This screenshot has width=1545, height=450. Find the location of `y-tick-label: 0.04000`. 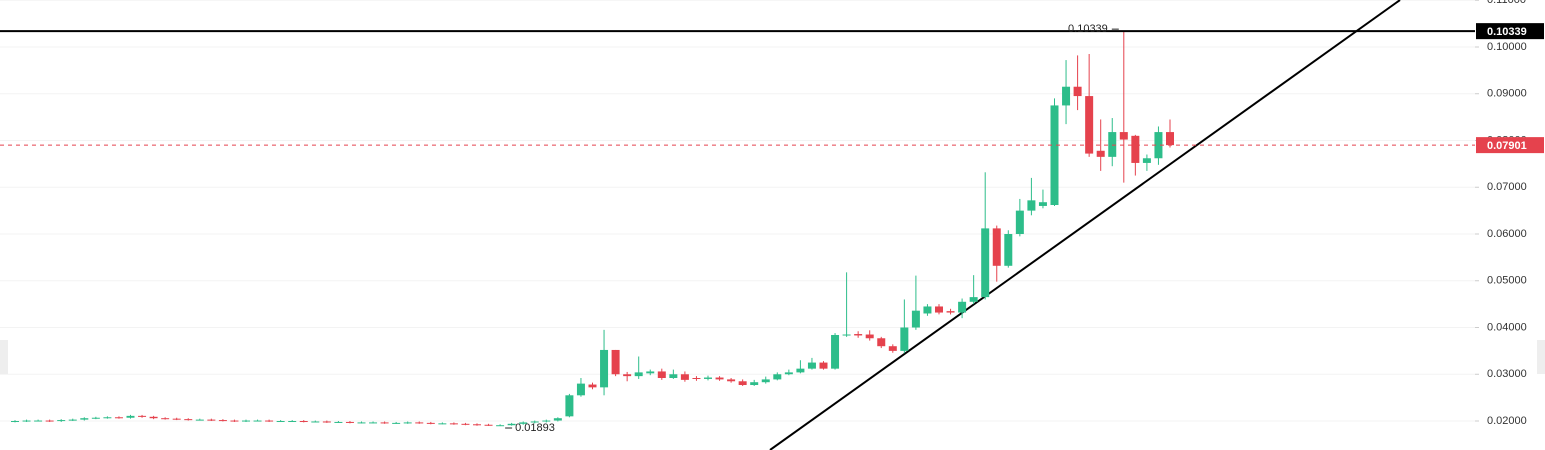

y-tick-label: 0.04000 is located at coordinates (1507, 327).